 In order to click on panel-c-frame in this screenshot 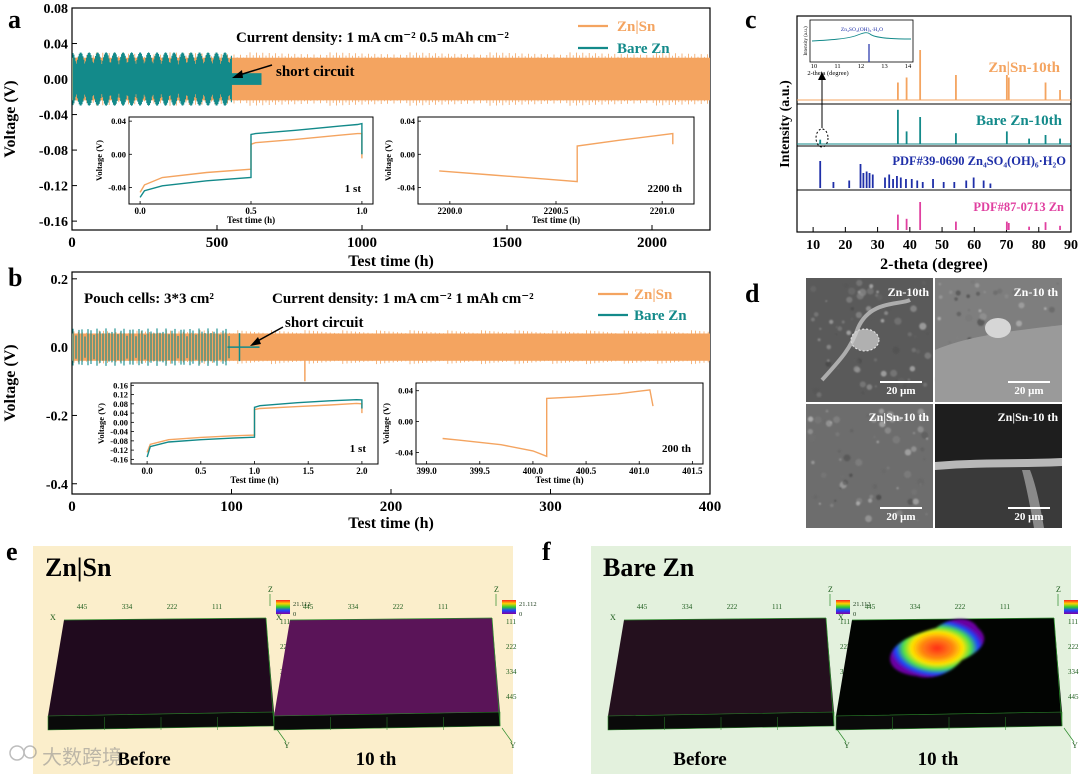, I will do `click(934, 124)`.